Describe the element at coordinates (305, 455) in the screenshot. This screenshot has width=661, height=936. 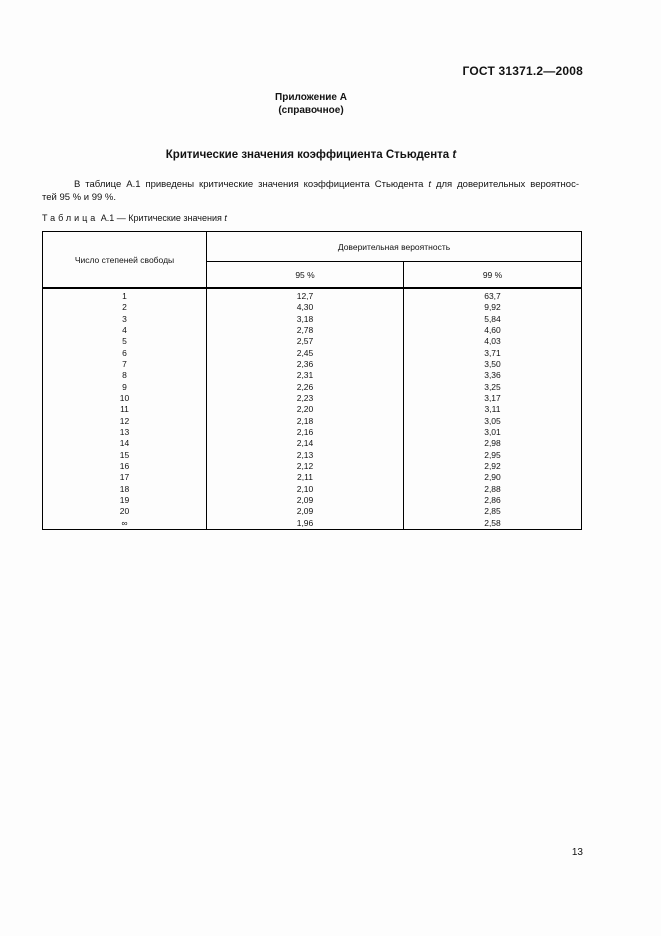
I see `table-cell: 2,13` at that location.